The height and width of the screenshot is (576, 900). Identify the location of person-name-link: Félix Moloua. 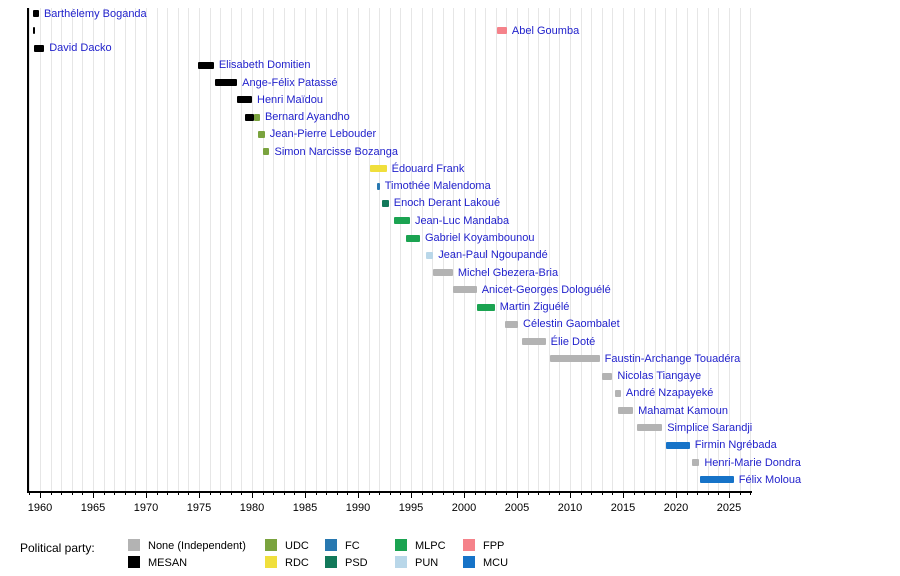
(770, 479).